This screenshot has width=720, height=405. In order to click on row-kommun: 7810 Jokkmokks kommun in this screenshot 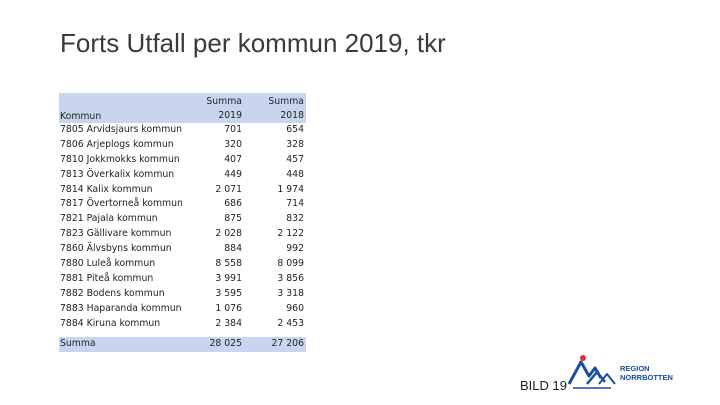, I will do `click(120, 159)`.